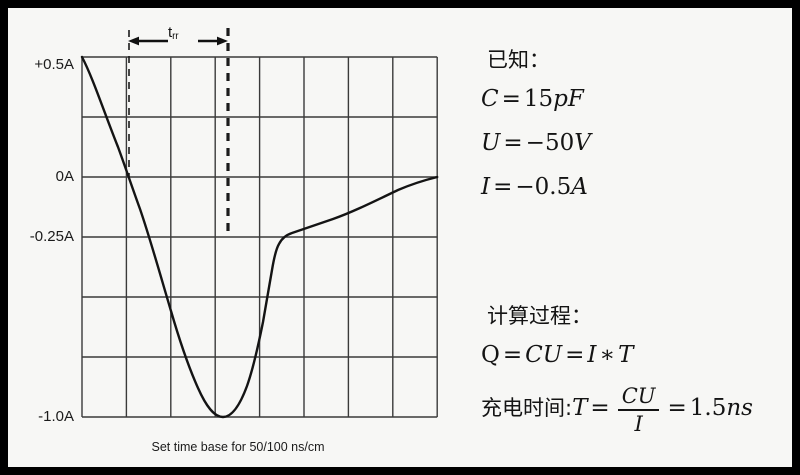 The height and width of the screenshot is (475, 800). I want to click on trr-label-main: t, so click(170, 32).